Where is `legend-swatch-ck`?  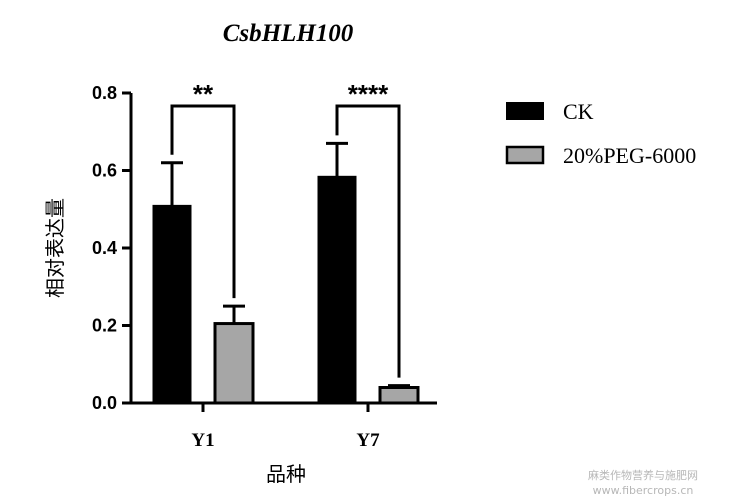 legend-swatch-ck is located at coordinates (525, 111).